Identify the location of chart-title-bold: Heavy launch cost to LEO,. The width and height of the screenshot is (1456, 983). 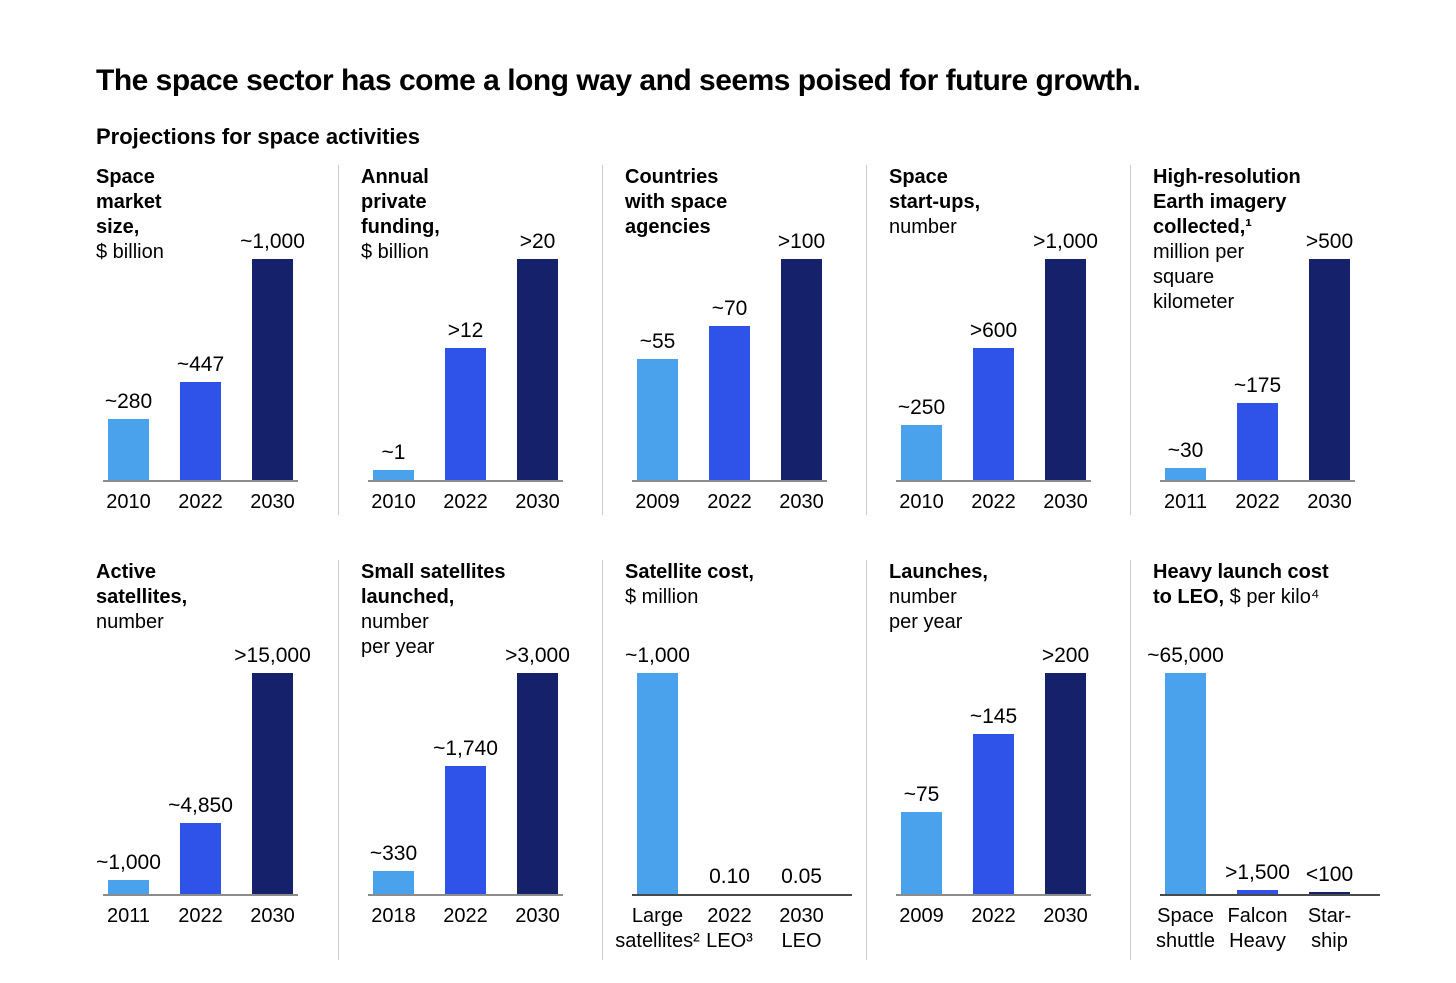
(1241, 584).